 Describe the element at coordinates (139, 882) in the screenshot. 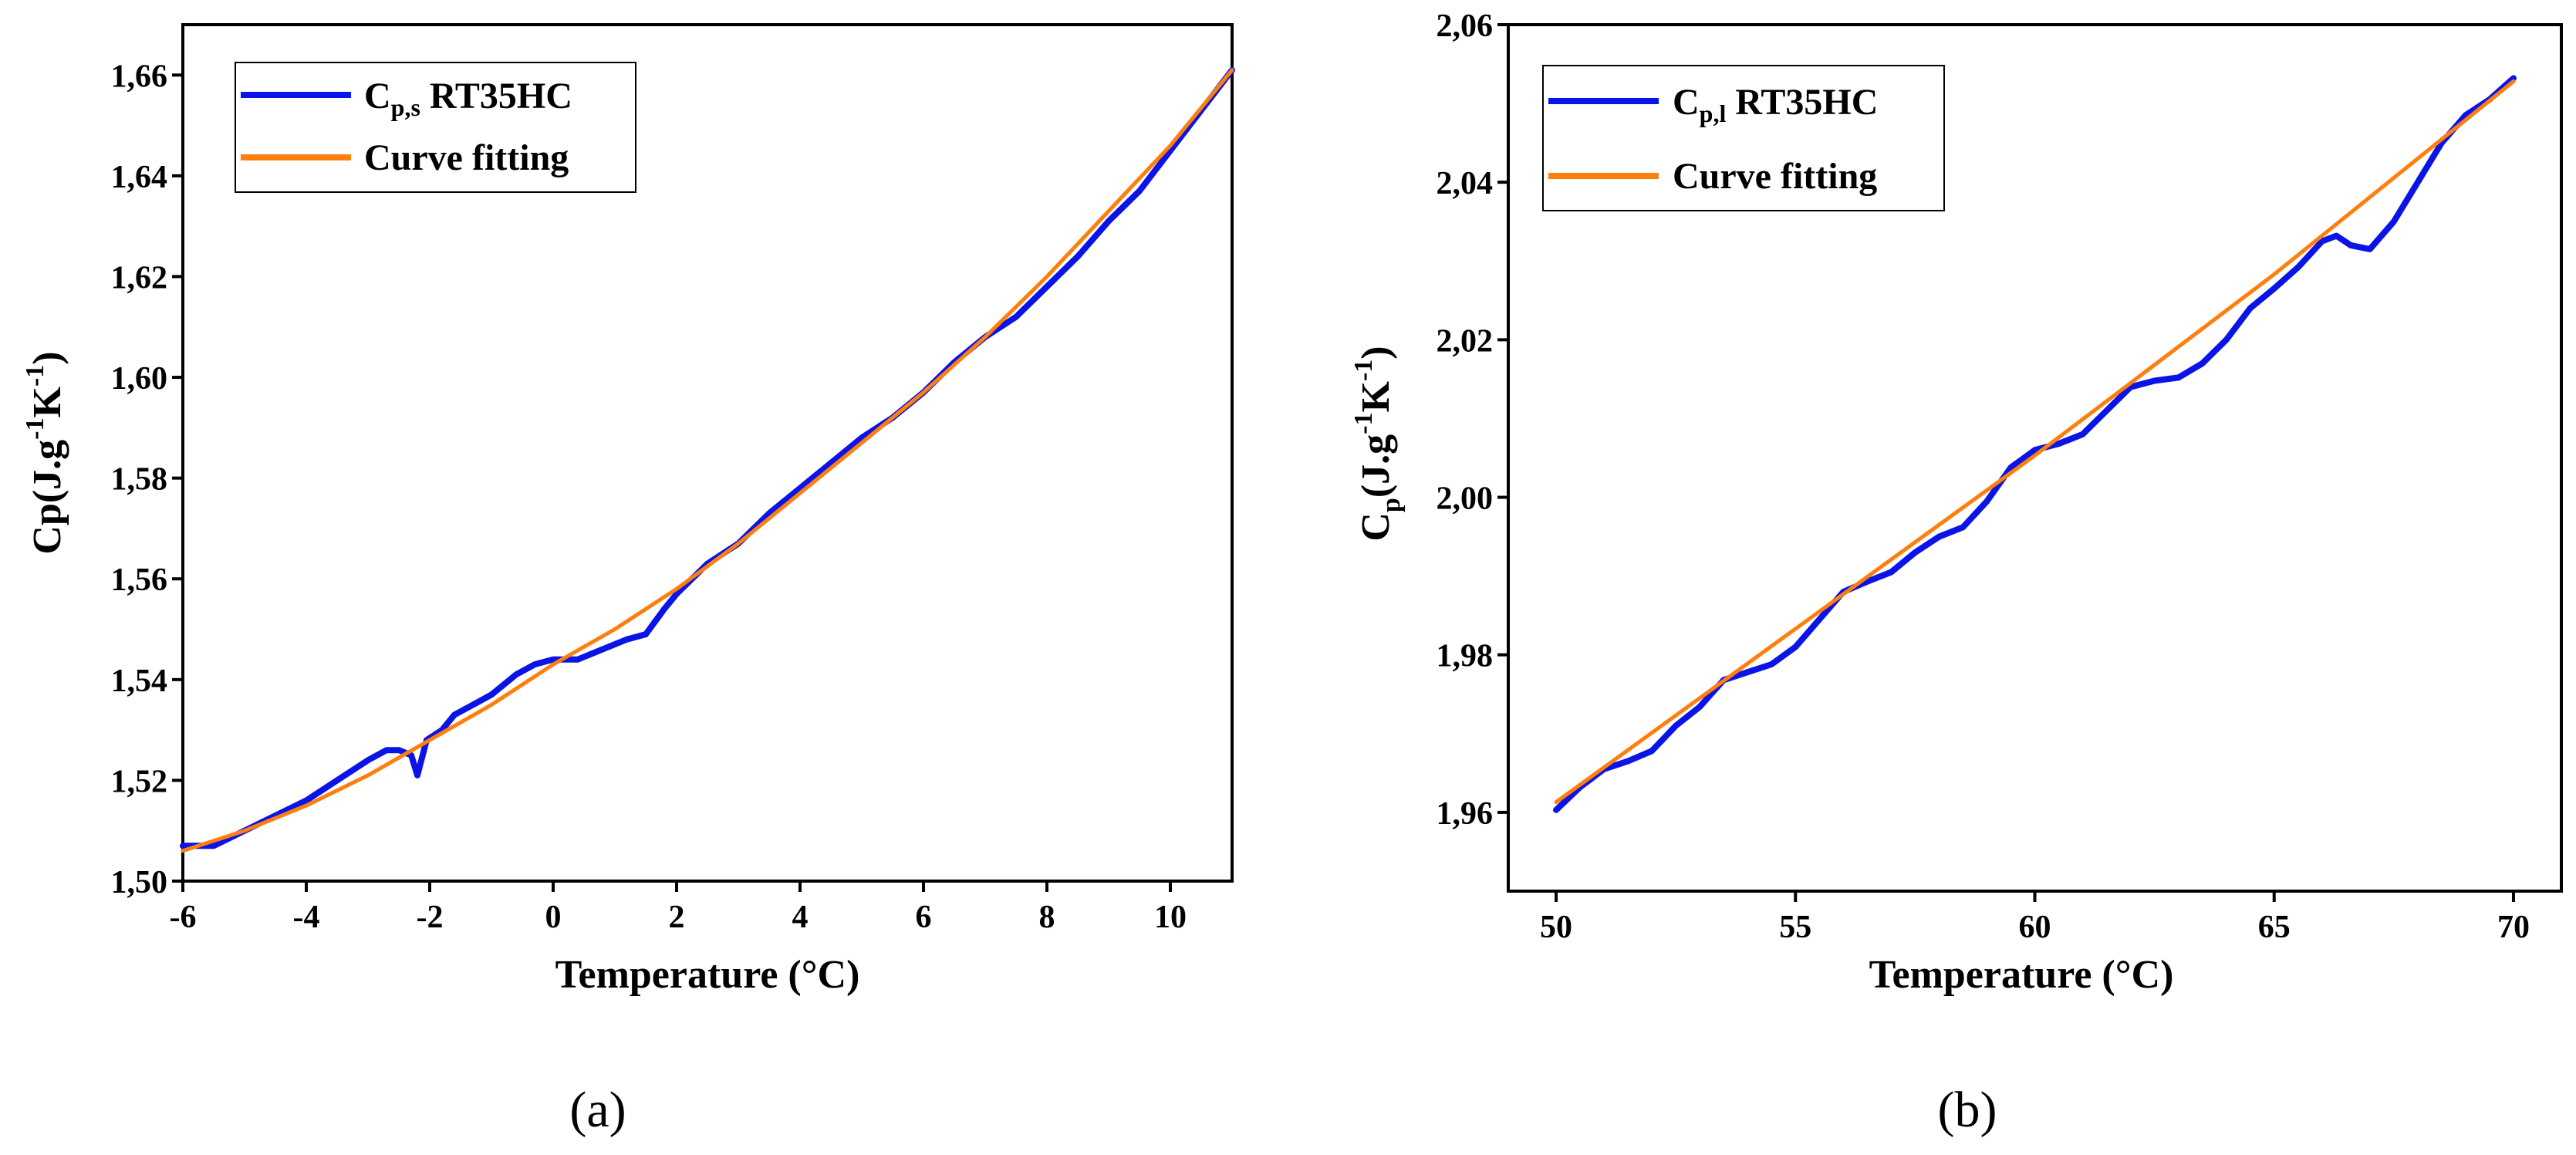

I see `y-tick-label: 1,50` at that location.